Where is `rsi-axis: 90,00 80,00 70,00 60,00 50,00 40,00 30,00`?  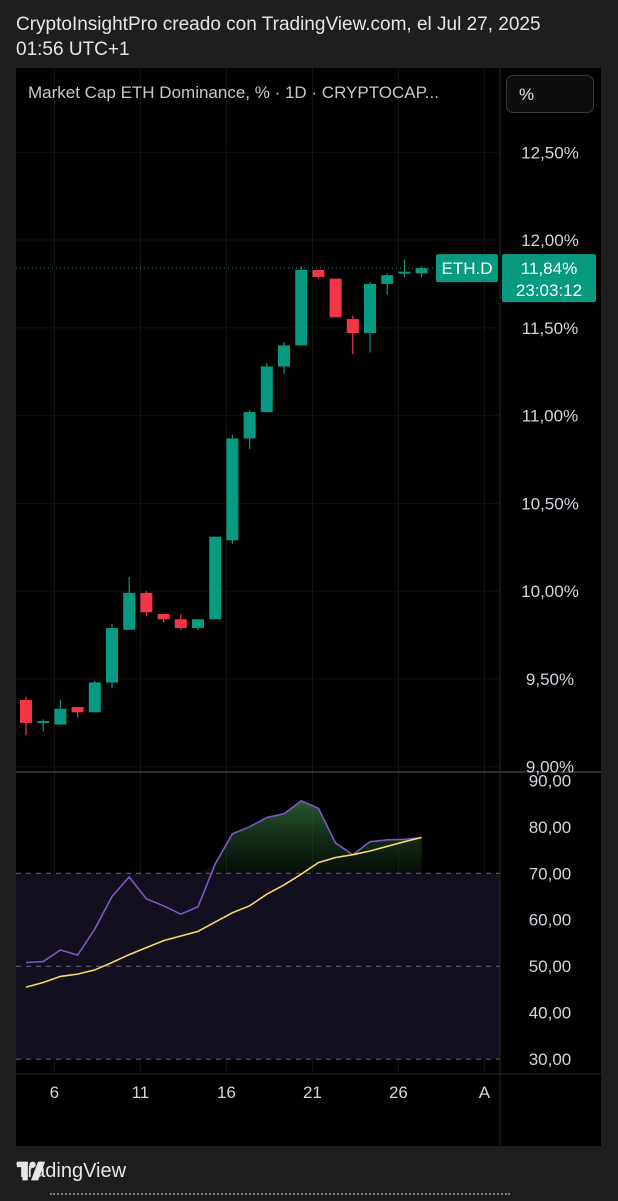
rsi-axis: 90,00 80,00 70,00 60,00 50,00 40,00 30,00 is located at coordinates (550, 920).